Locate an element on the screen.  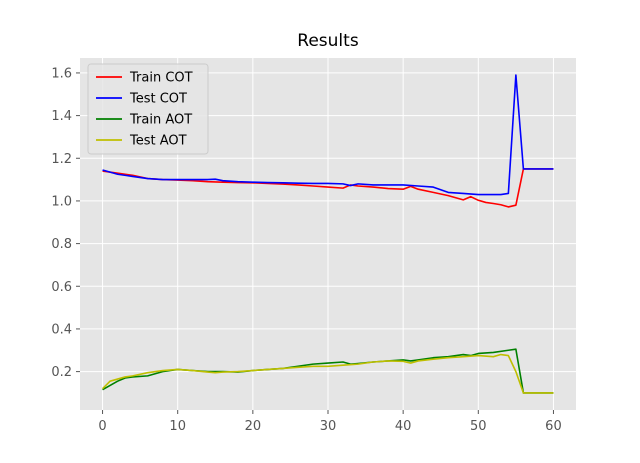
series-line-train-cot is located at coordinates (328, 188).